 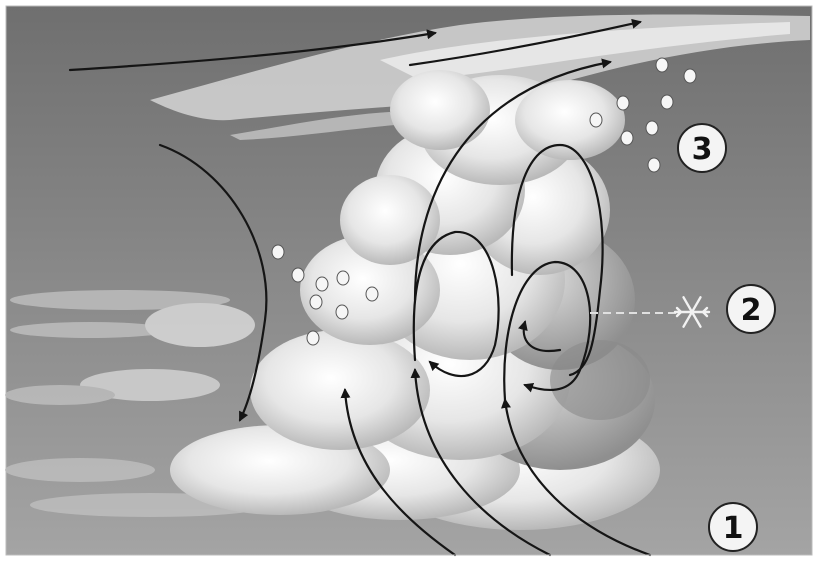 I want to click on svg-text: 1, so click(x=733, y=528).